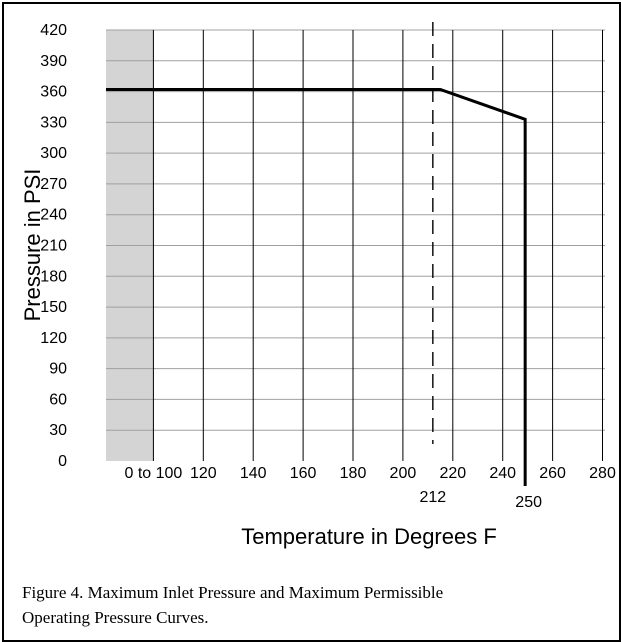 Image resolution: width=621 pixels, height=642 pixels. I want to click on y-tick-label: 60, so click(58, 399).